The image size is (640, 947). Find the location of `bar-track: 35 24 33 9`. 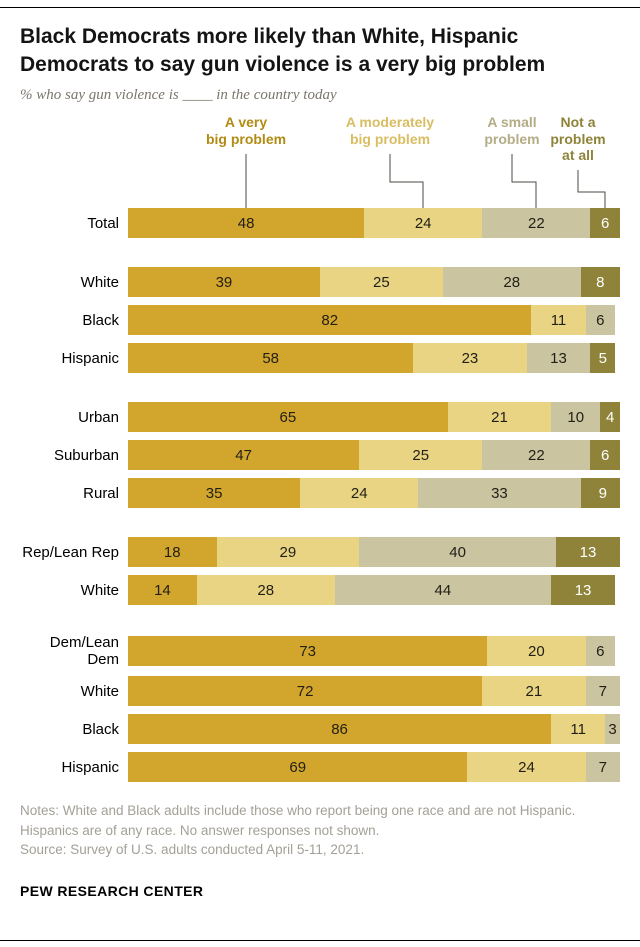

bar-track: 35 24 33 9 is located at coordinates (374, 493).